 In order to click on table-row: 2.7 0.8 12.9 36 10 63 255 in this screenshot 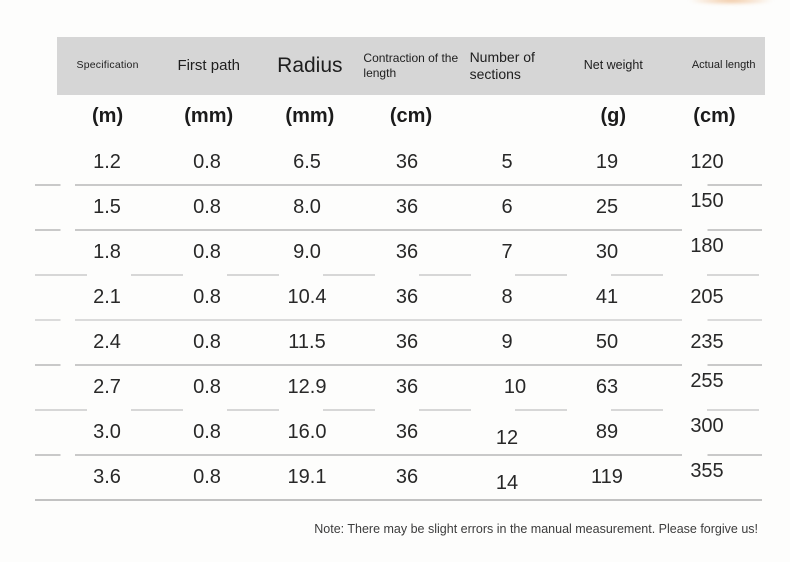, I will do `click(398, 388)`.